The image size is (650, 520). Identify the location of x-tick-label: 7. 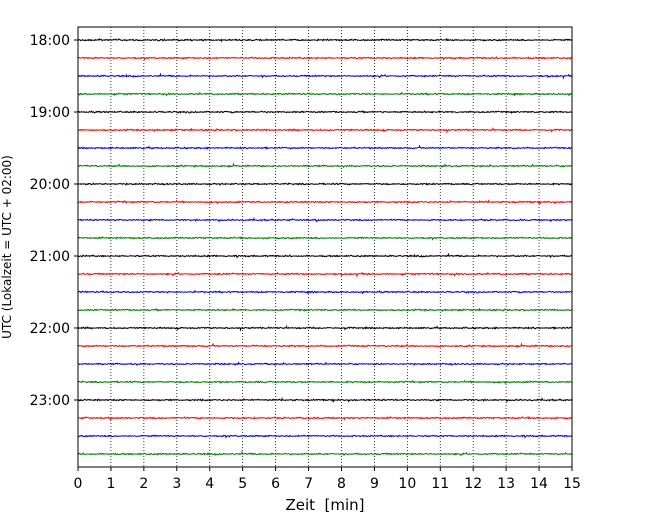
(308, 484).